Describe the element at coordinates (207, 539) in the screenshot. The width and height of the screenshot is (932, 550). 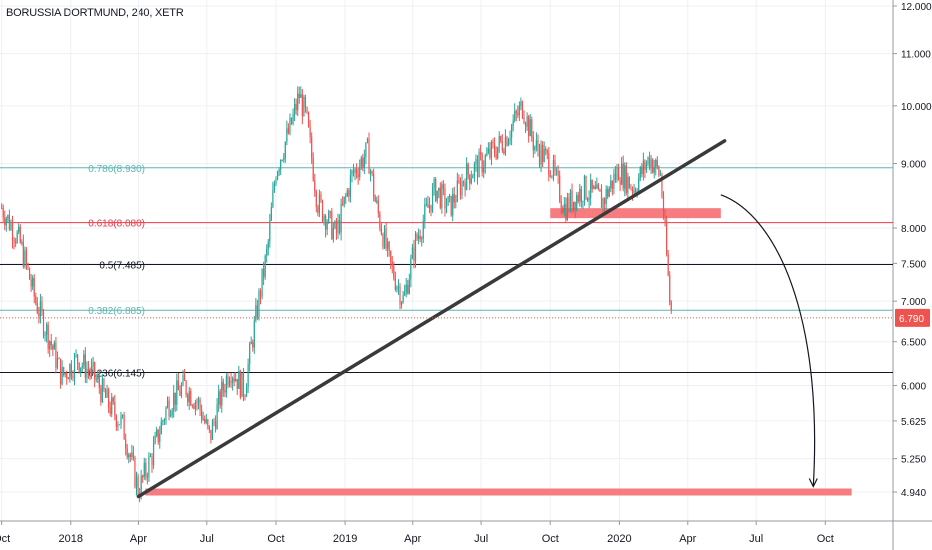
I see `x-tick-label: Jul` at that location.